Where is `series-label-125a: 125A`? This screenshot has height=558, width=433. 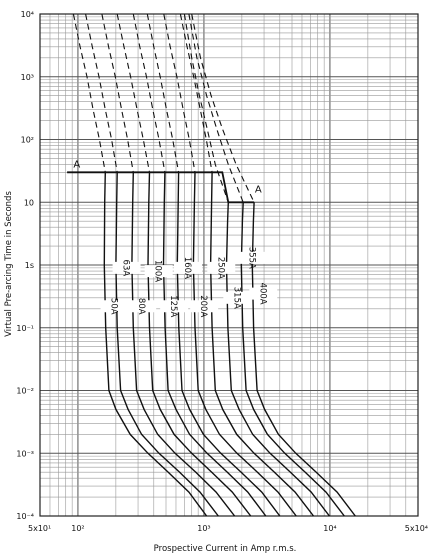 series-label-125a: 125A is located at coordinates (173, 306).